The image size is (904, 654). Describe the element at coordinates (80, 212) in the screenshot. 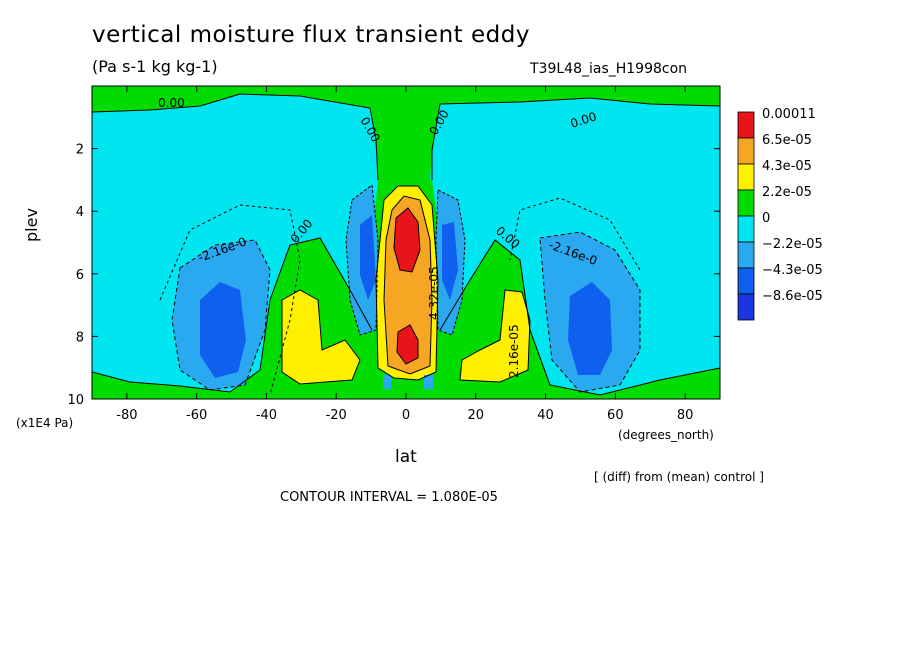

I see `y-tick-label: 4` at that location.